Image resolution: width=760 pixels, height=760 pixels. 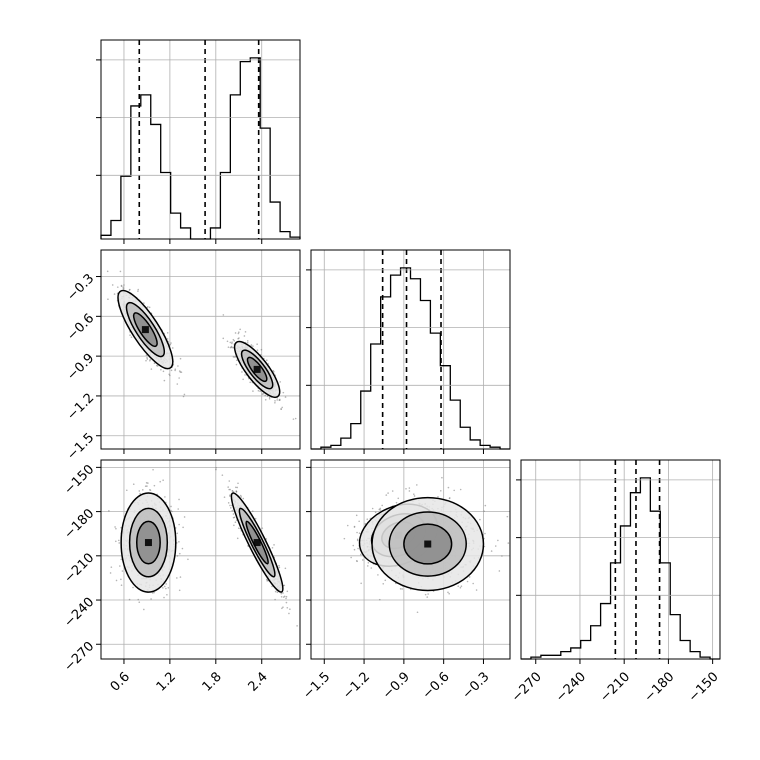 I want to click on x-tick-label: −180, so click(x=660, y=687).